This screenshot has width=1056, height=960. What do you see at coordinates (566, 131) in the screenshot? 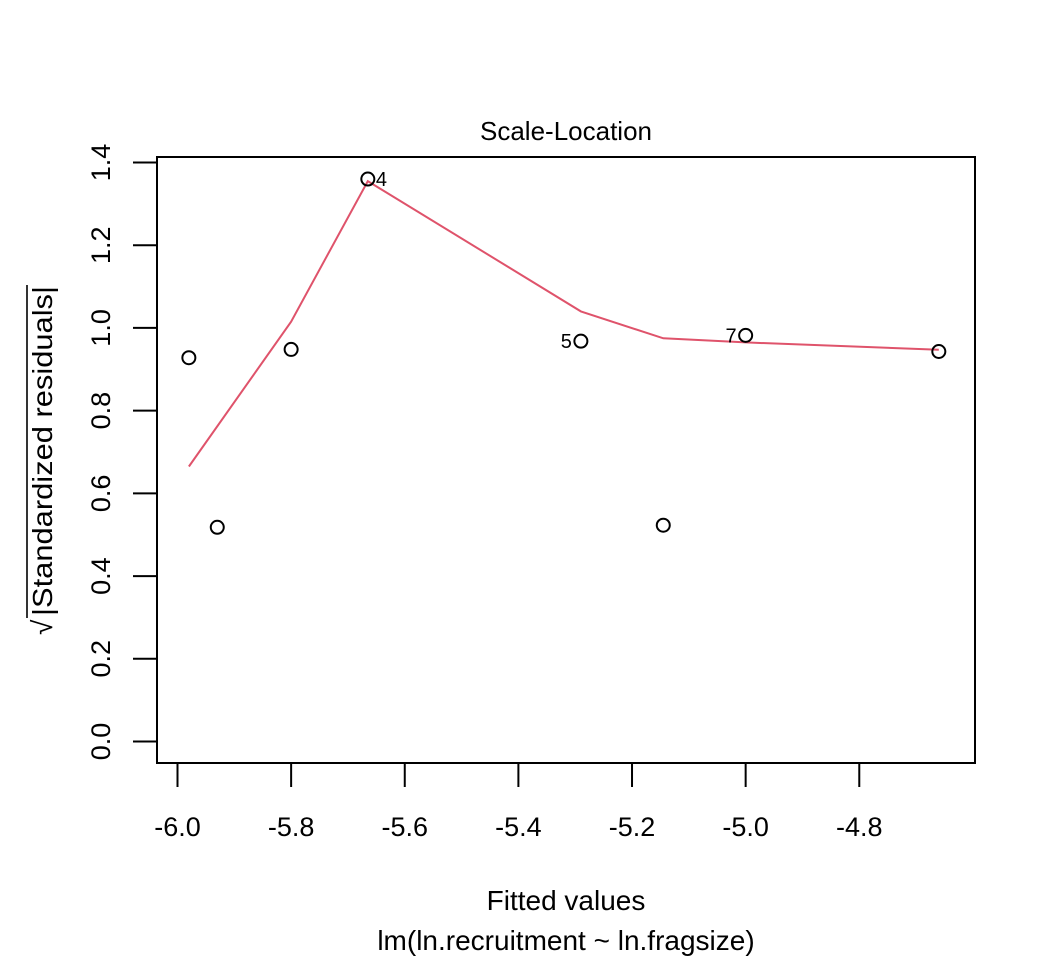
I see `chart-title: Scale-Location` at bounding box center [566, 131].